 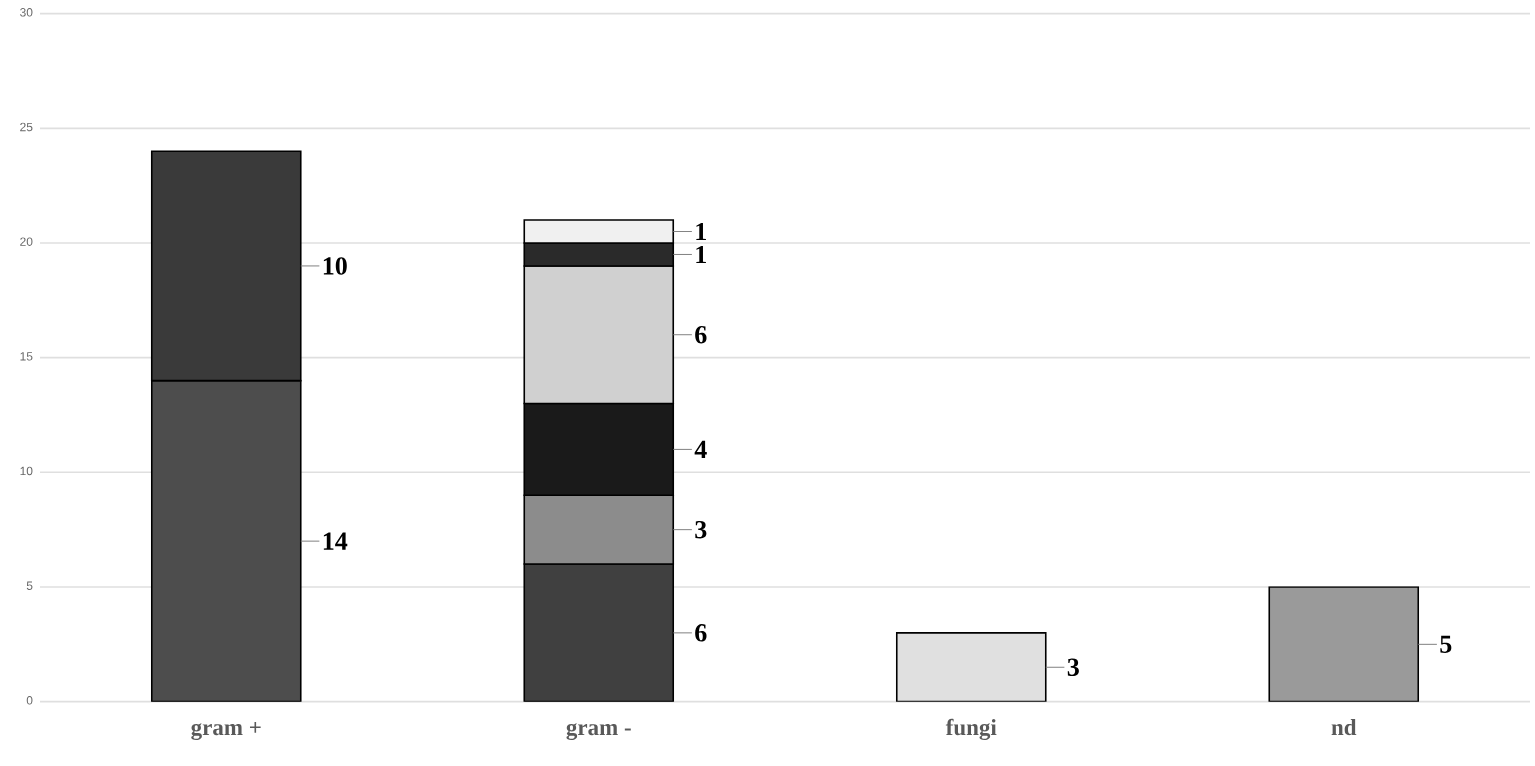 What do you see at coordinates (26, 12) in the screenshot?
I see `y-tick-label: 30` at bounding box center [26, 12].